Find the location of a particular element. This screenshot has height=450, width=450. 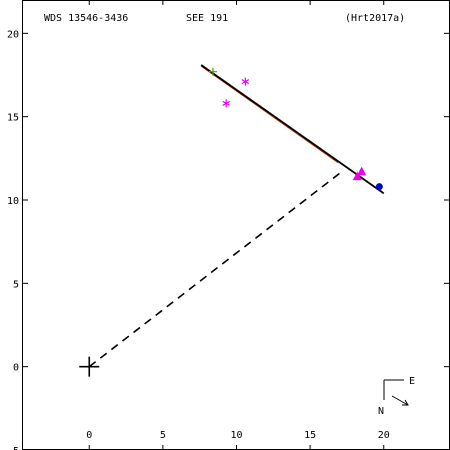

y-tick-label: -5 is located at coordinates (13, 448).